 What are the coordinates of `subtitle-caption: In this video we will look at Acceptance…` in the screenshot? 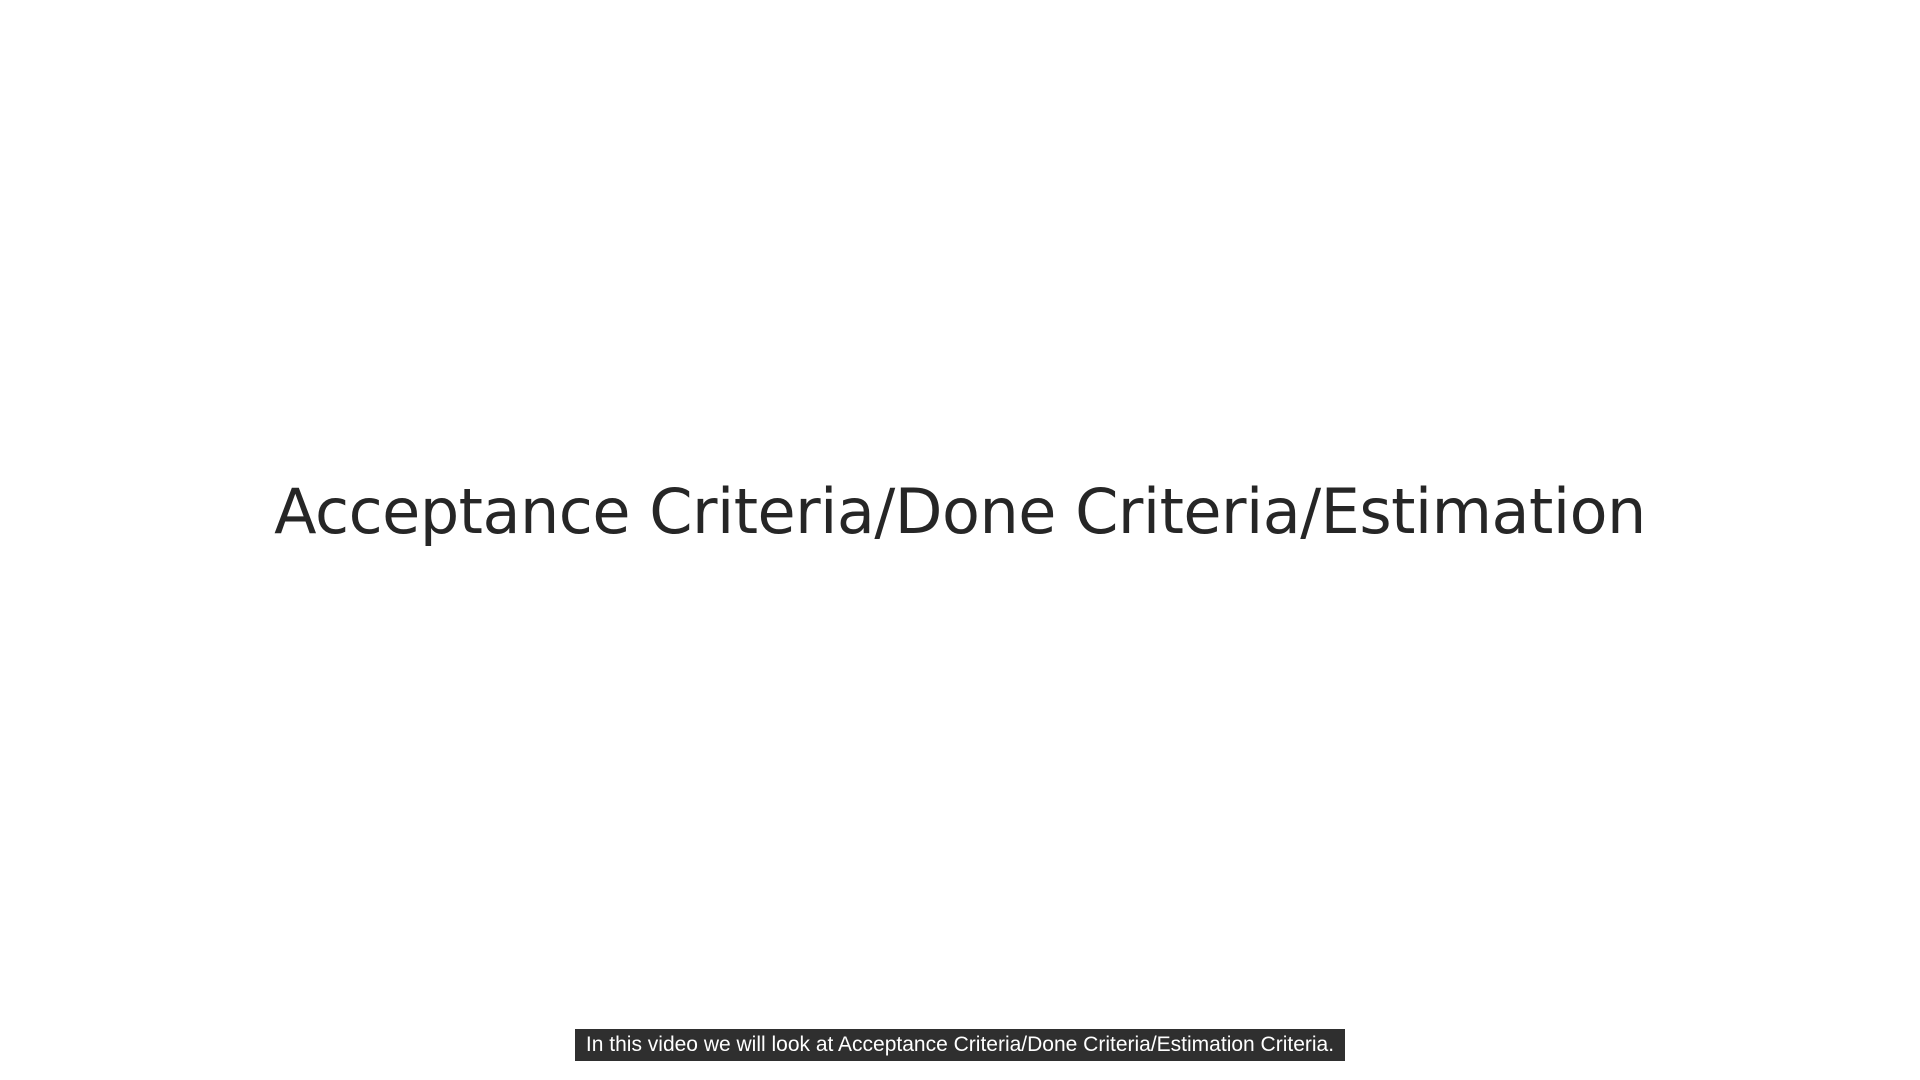 It's located at (960, 1045).